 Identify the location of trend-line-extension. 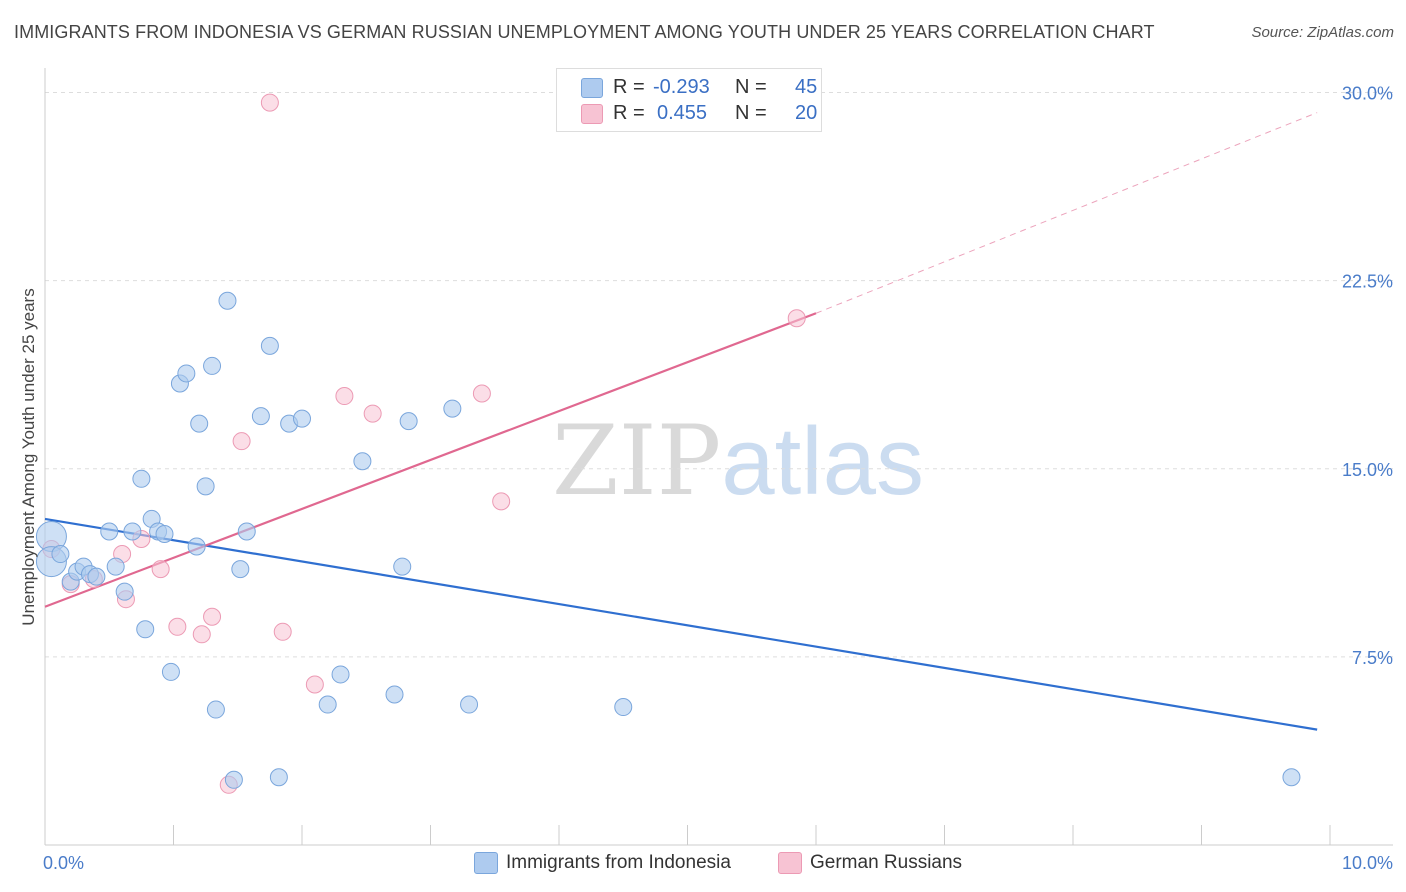
(1066, 213).